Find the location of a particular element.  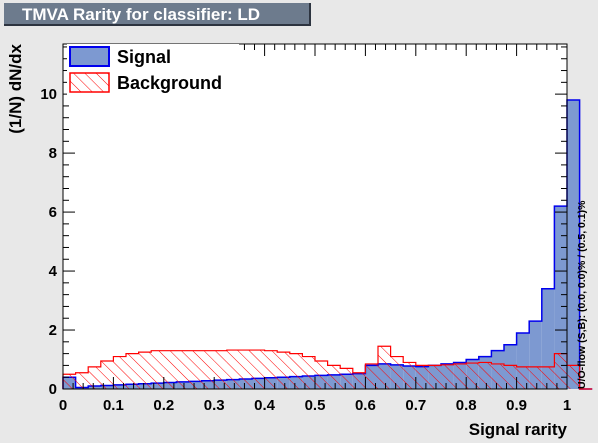

y-tick-label: 2 is located at coordinates (53, 330).